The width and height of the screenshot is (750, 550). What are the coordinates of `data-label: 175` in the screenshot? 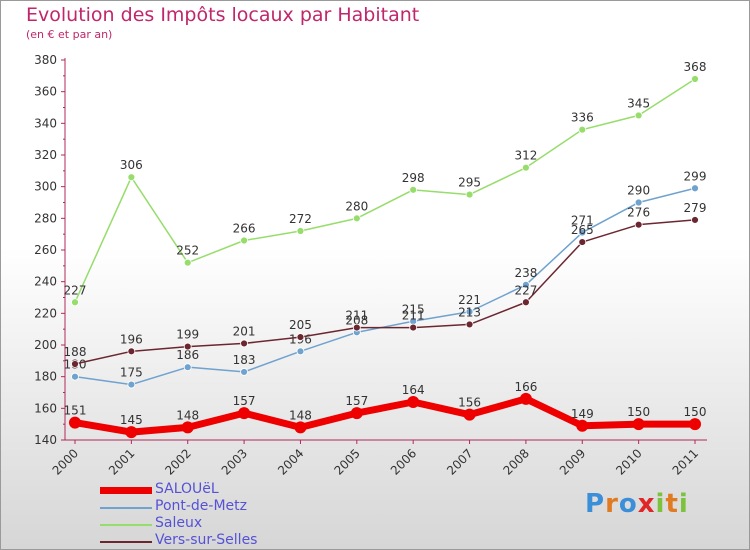 It's located at (131, 373).